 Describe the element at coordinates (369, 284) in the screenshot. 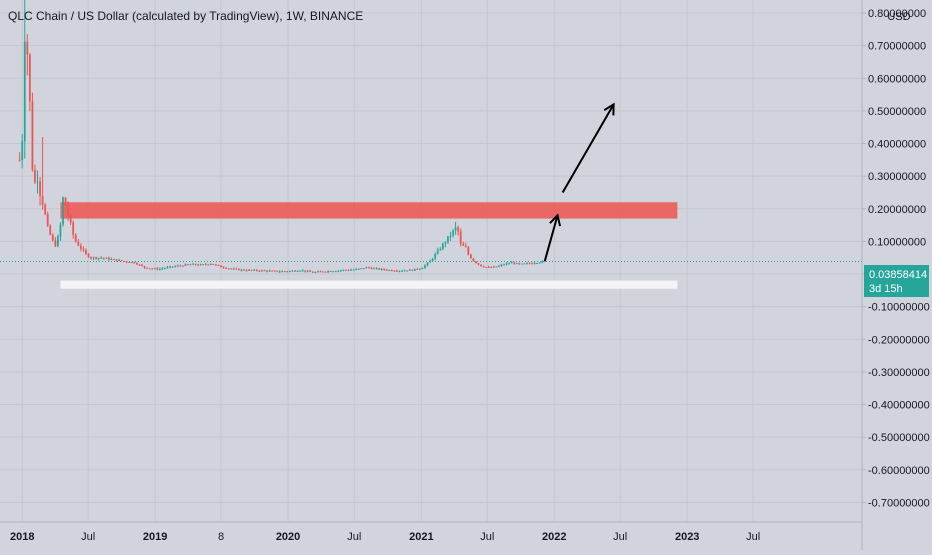

I see `support-zone` at that location.